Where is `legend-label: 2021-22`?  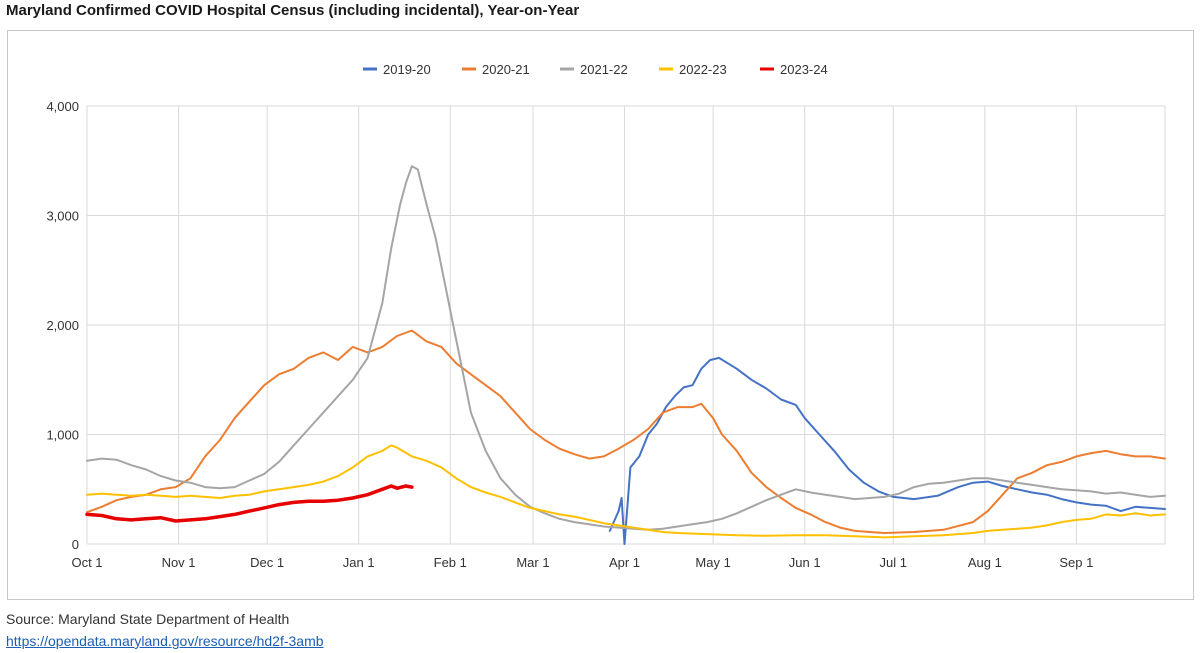
legend-label: 2021-22 is located at coordinates (604, 69).